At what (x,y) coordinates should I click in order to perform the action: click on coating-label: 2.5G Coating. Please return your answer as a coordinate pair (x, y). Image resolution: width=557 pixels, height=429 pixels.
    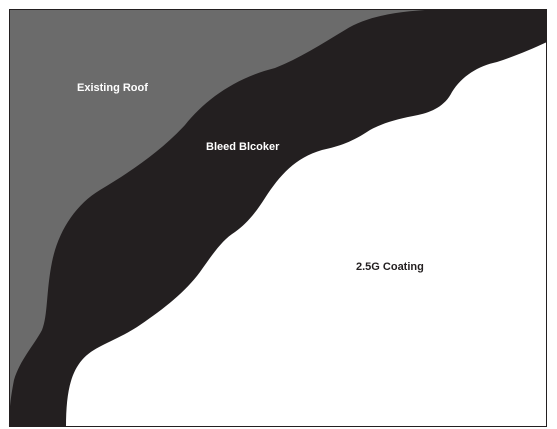
    Looking at the image, I should click on (390, 267).